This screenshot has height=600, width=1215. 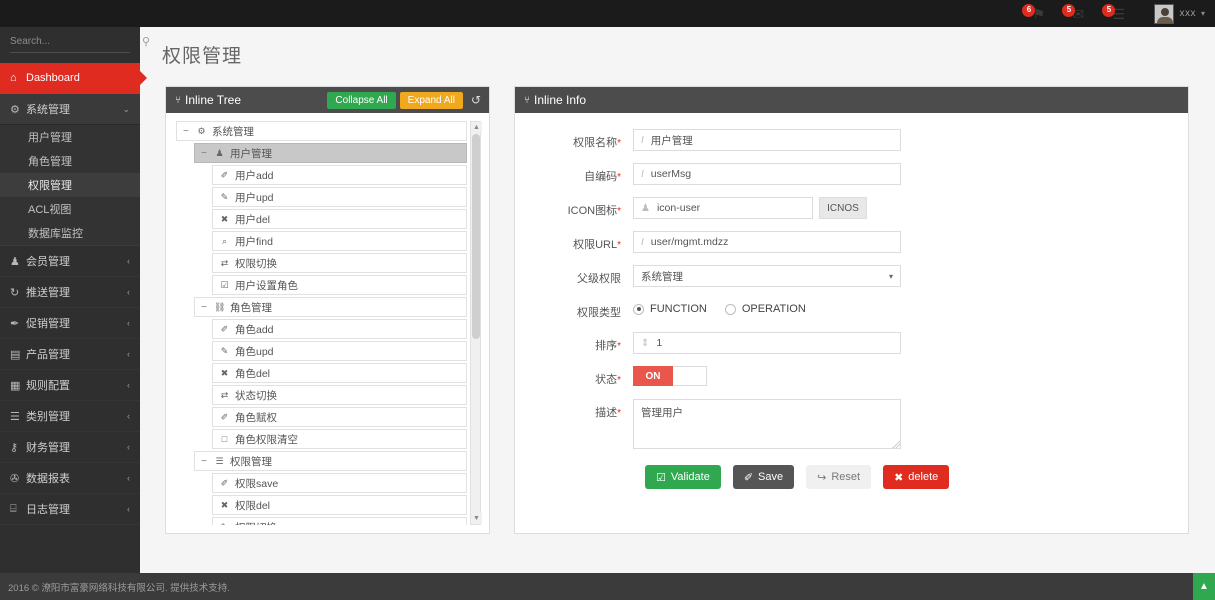 I want to click on tree-node: ⌕ 用户find, so click(x=339, y=241).